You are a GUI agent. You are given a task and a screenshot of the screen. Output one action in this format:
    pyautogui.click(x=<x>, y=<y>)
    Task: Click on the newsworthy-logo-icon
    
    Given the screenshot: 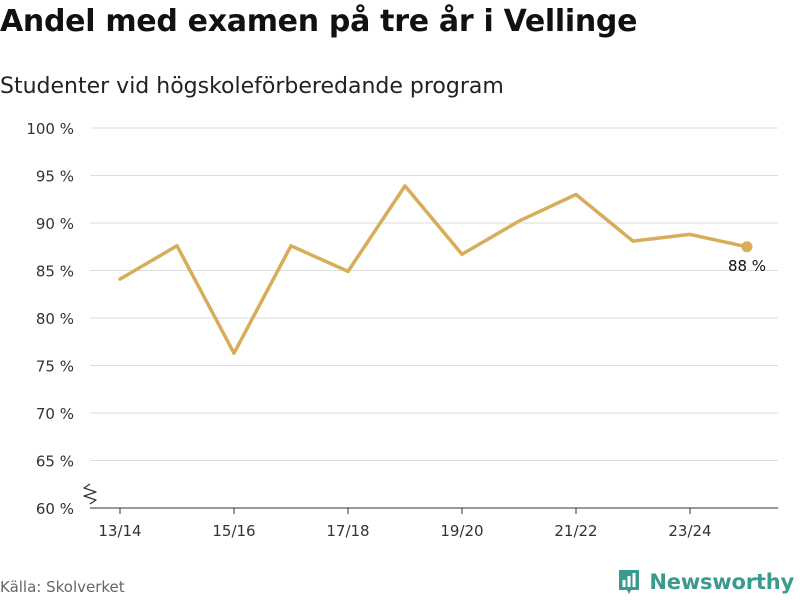 What is the action you would take?
    pyautogui.click(x=629, y=582)
    